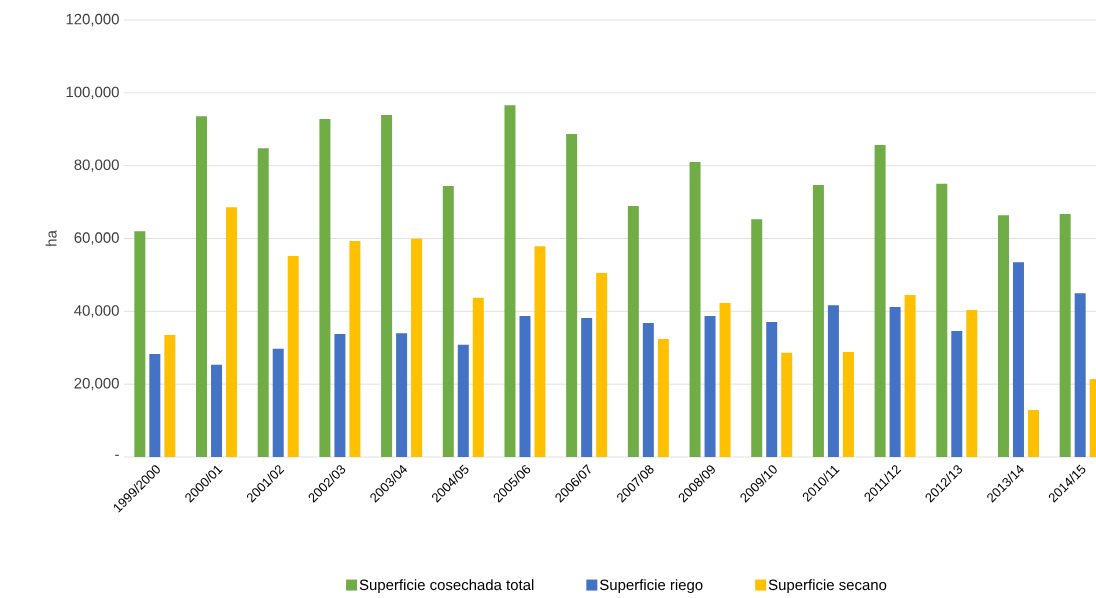 The width and height of the screenshot is (1096, 598). I want to click on y-tick-label: 120,000, so click(92, 20).